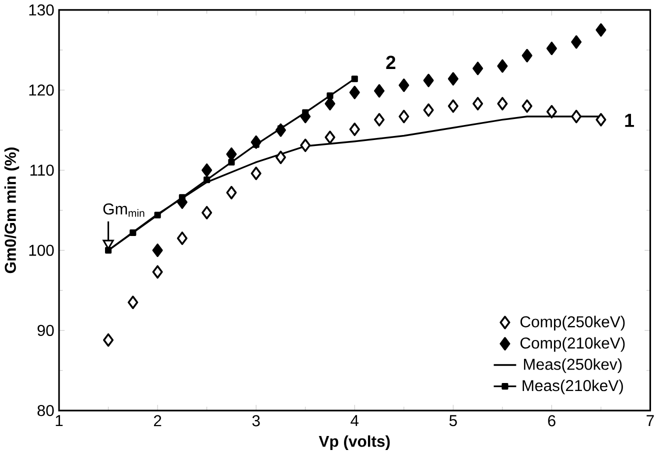 Image resolution: width=659 pixels, height=454 pixels. Describe the element at coordinates (572, 344) in the screenshot. I see `legend-label: Comp(210keV)` at that location.